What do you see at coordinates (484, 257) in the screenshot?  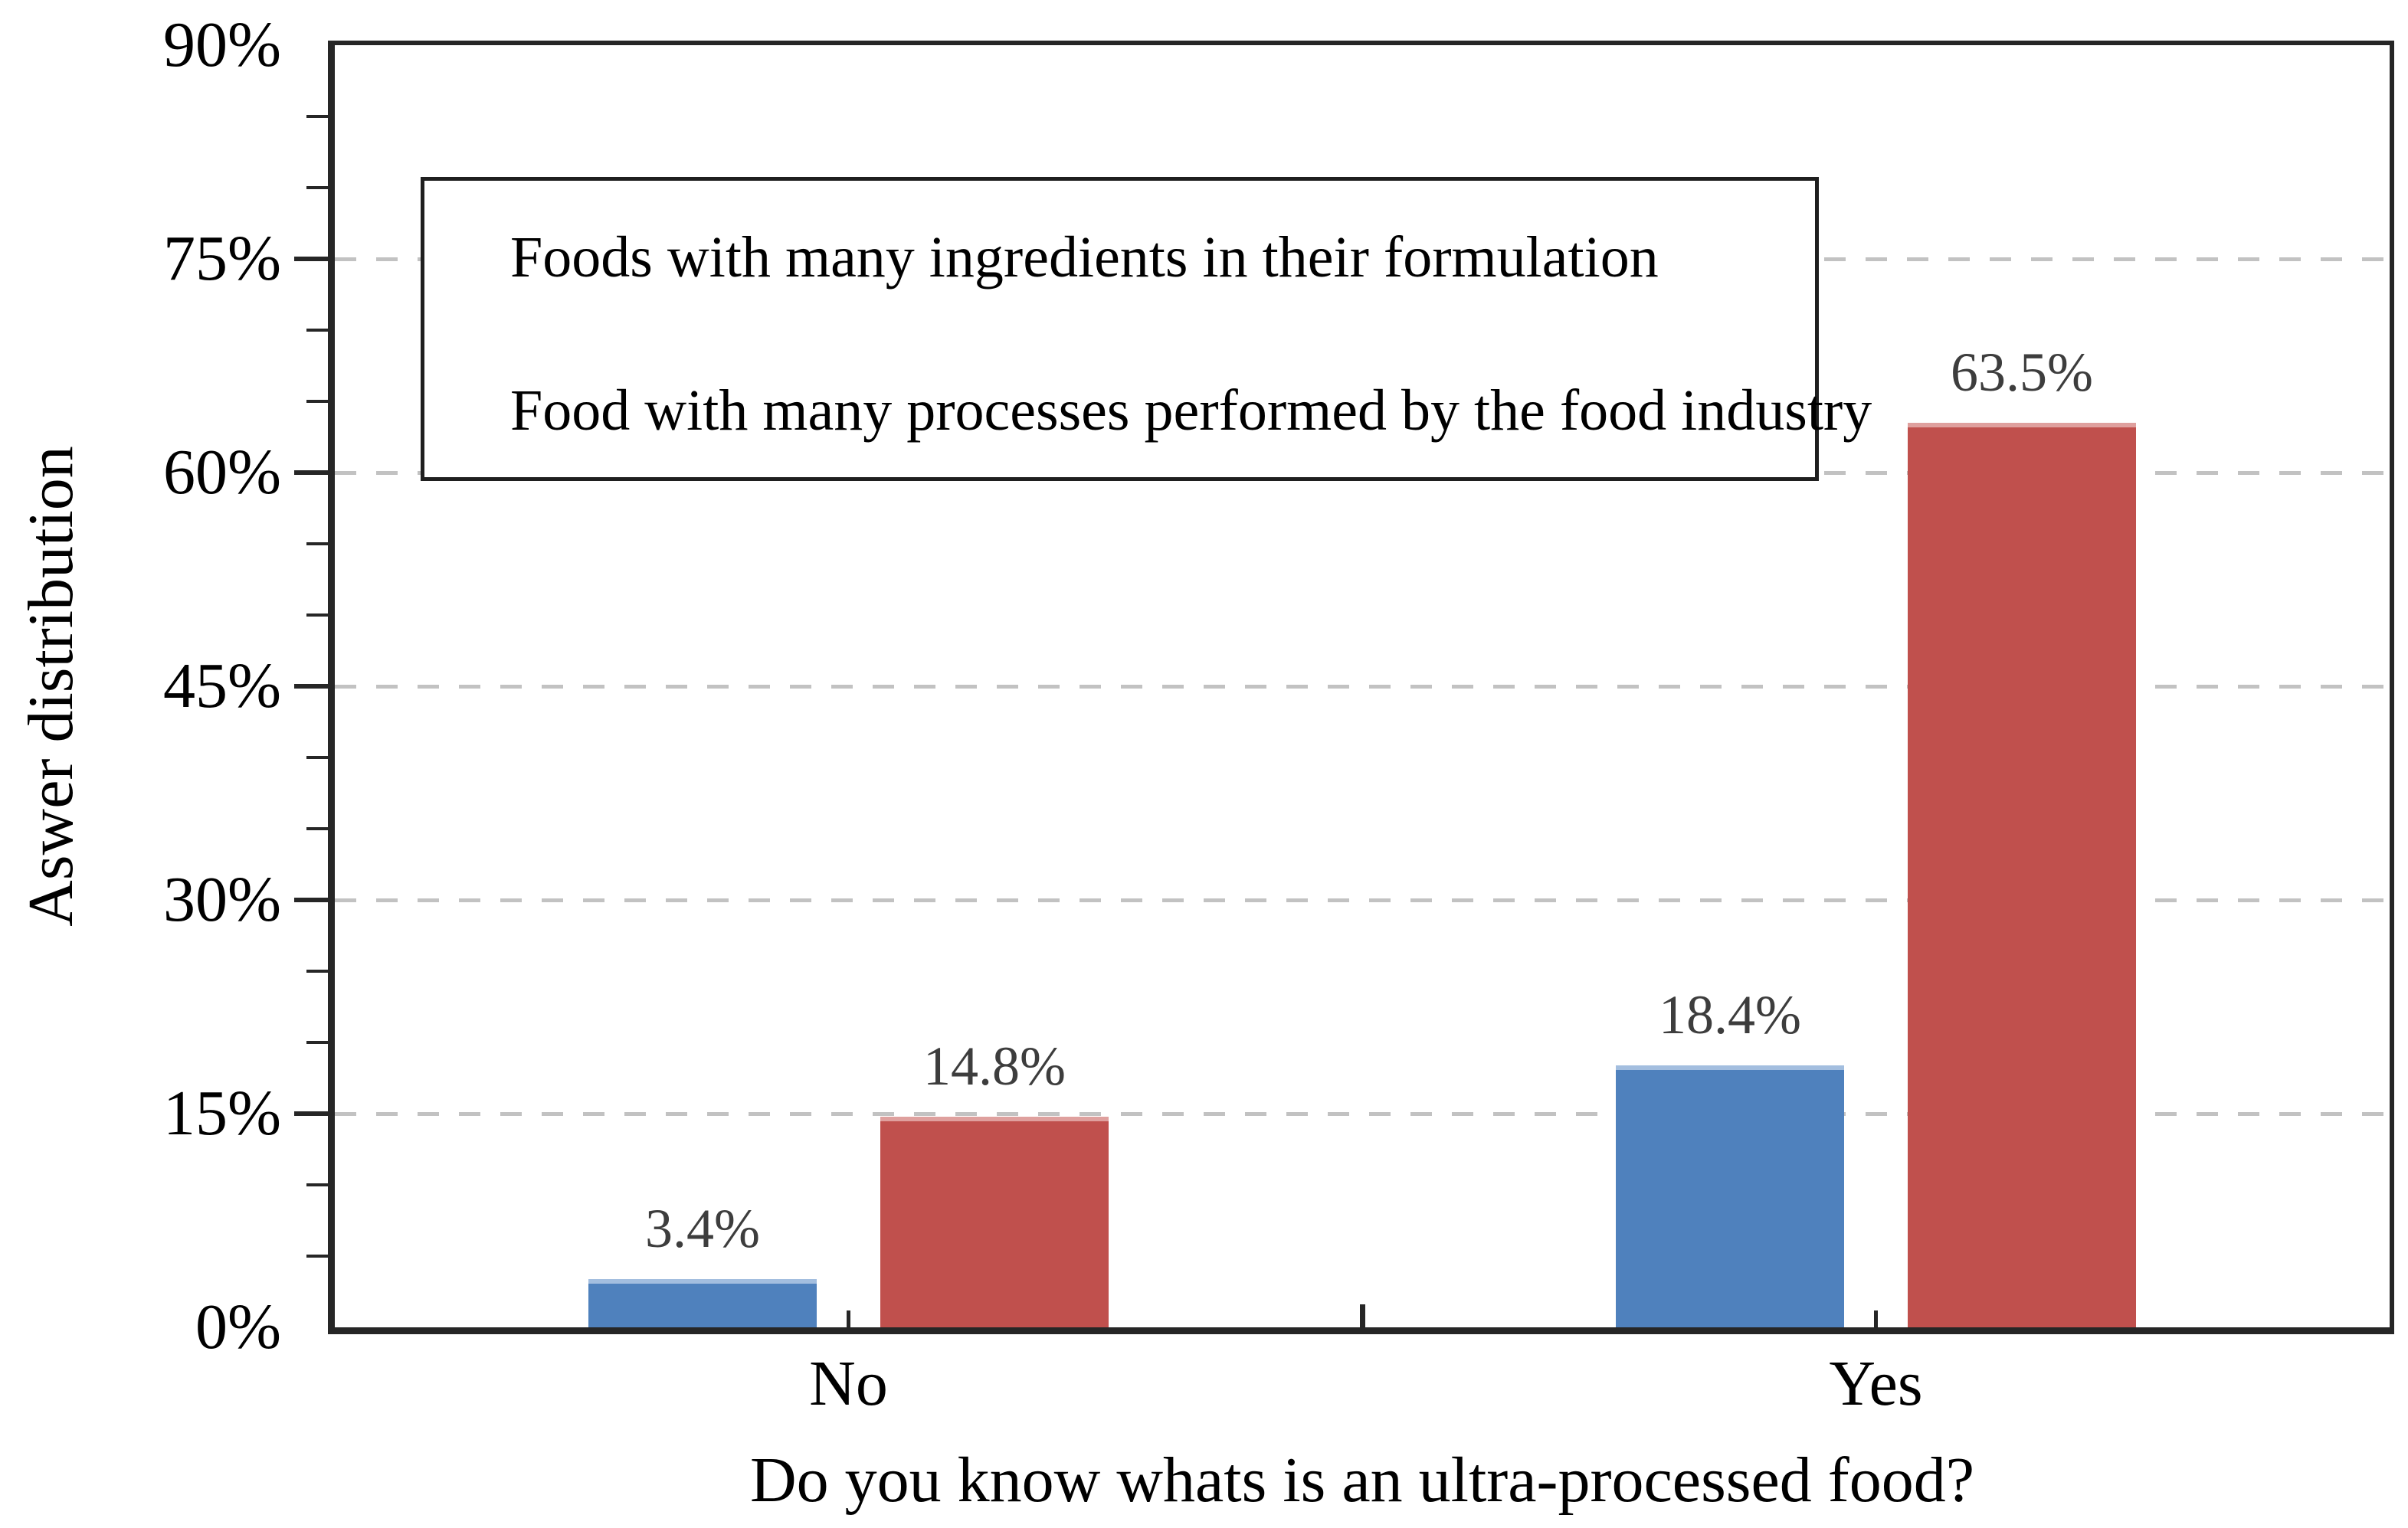 I see `legend-swatch-blue` at bounding box center [484, 257].